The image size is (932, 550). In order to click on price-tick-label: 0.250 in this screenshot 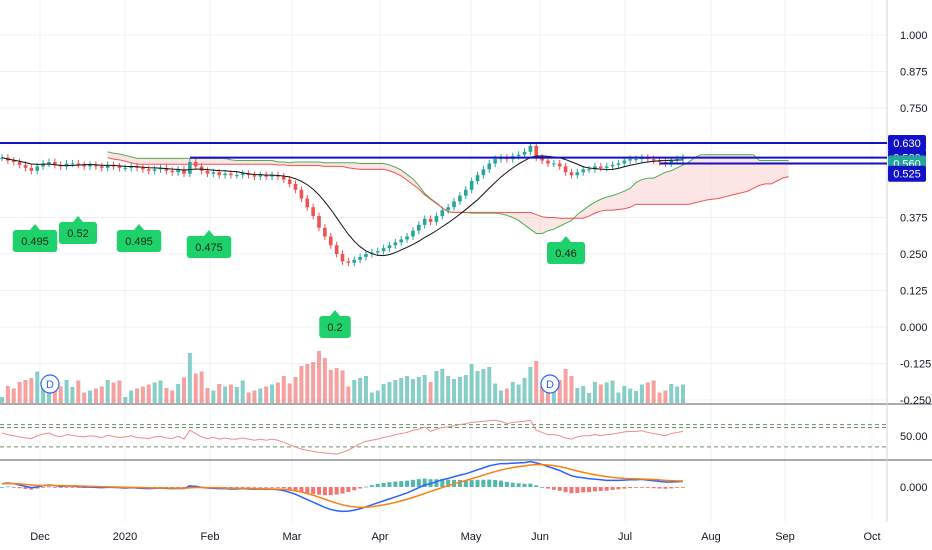, I will do `click(914, 255)`.